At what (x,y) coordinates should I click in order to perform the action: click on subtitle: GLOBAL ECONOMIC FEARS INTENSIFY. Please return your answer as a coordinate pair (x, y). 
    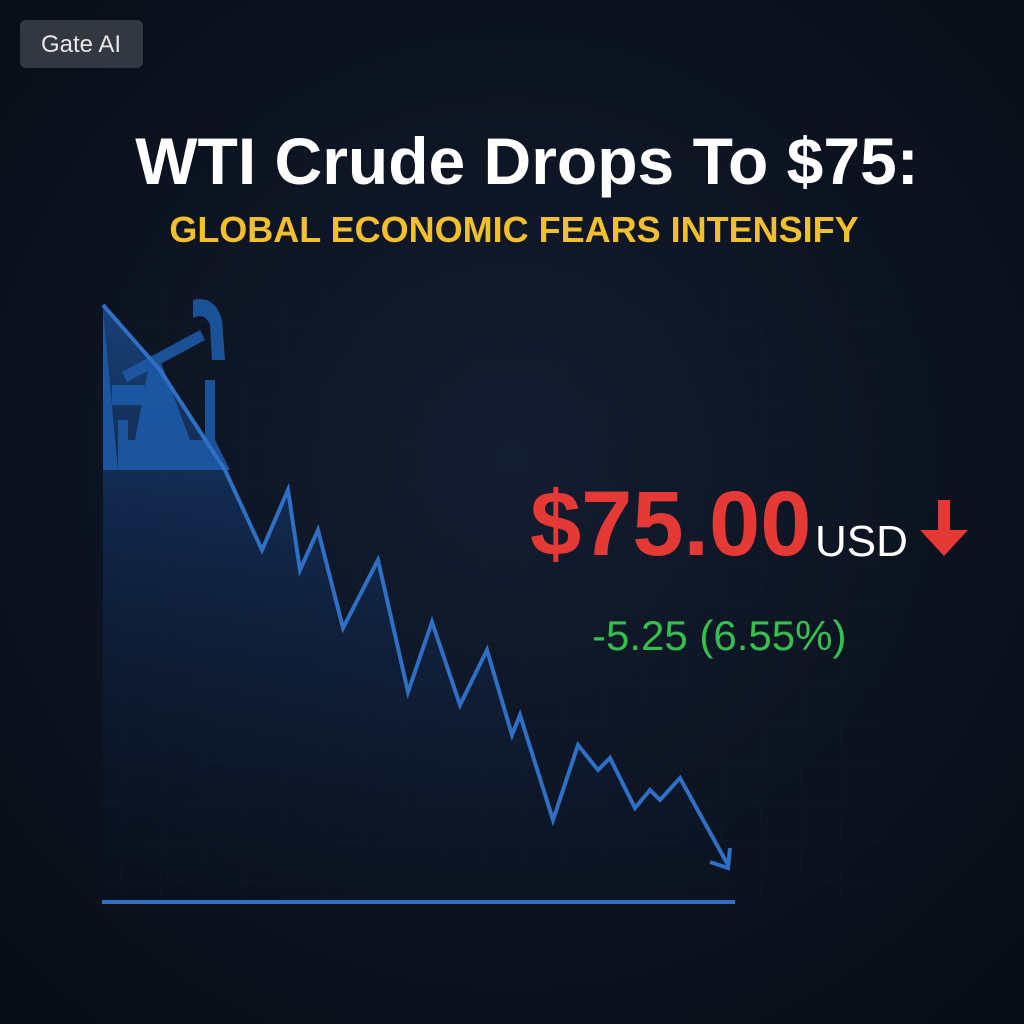
    Looking at the image, I should click on (513, 229).